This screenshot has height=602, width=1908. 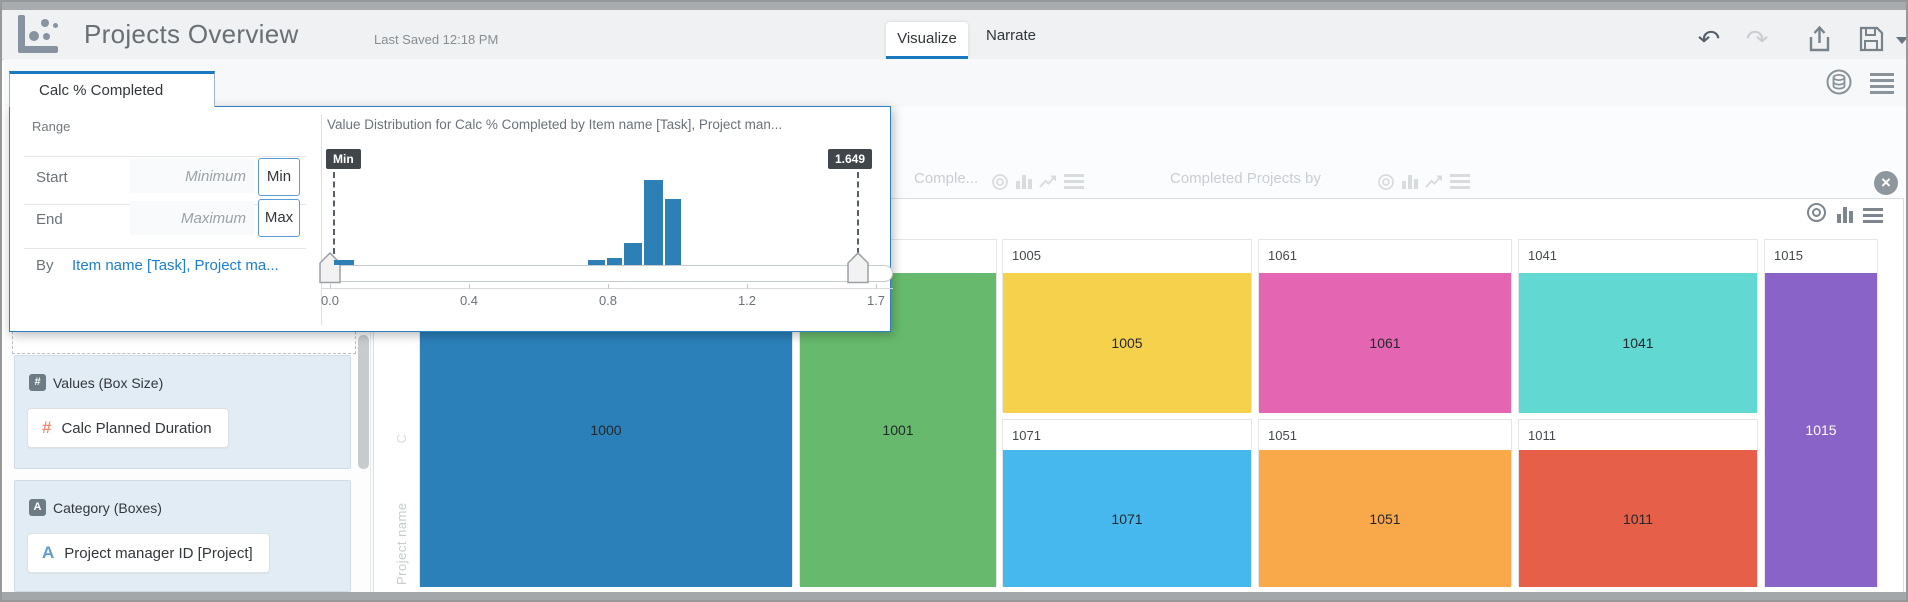 I want to click on close-maximized-button: ×, so click(x=1886, y=183).